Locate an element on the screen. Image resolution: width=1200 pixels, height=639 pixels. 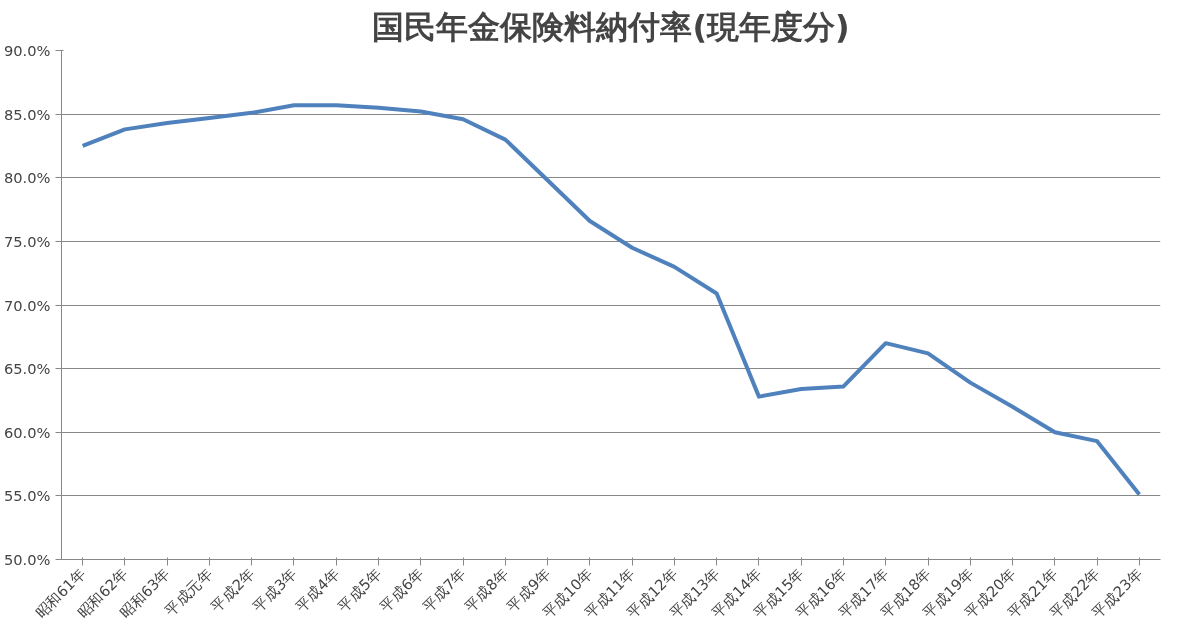
y-tick-label: 85.0% is located at coordinates (27, 114).